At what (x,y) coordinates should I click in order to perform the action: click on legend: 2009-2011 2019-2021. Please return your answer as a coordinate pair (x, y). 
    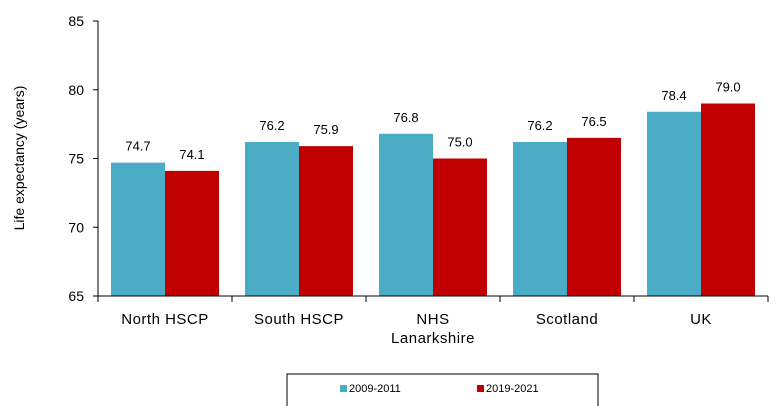
    Looking at the image, I should click on (442, 389).